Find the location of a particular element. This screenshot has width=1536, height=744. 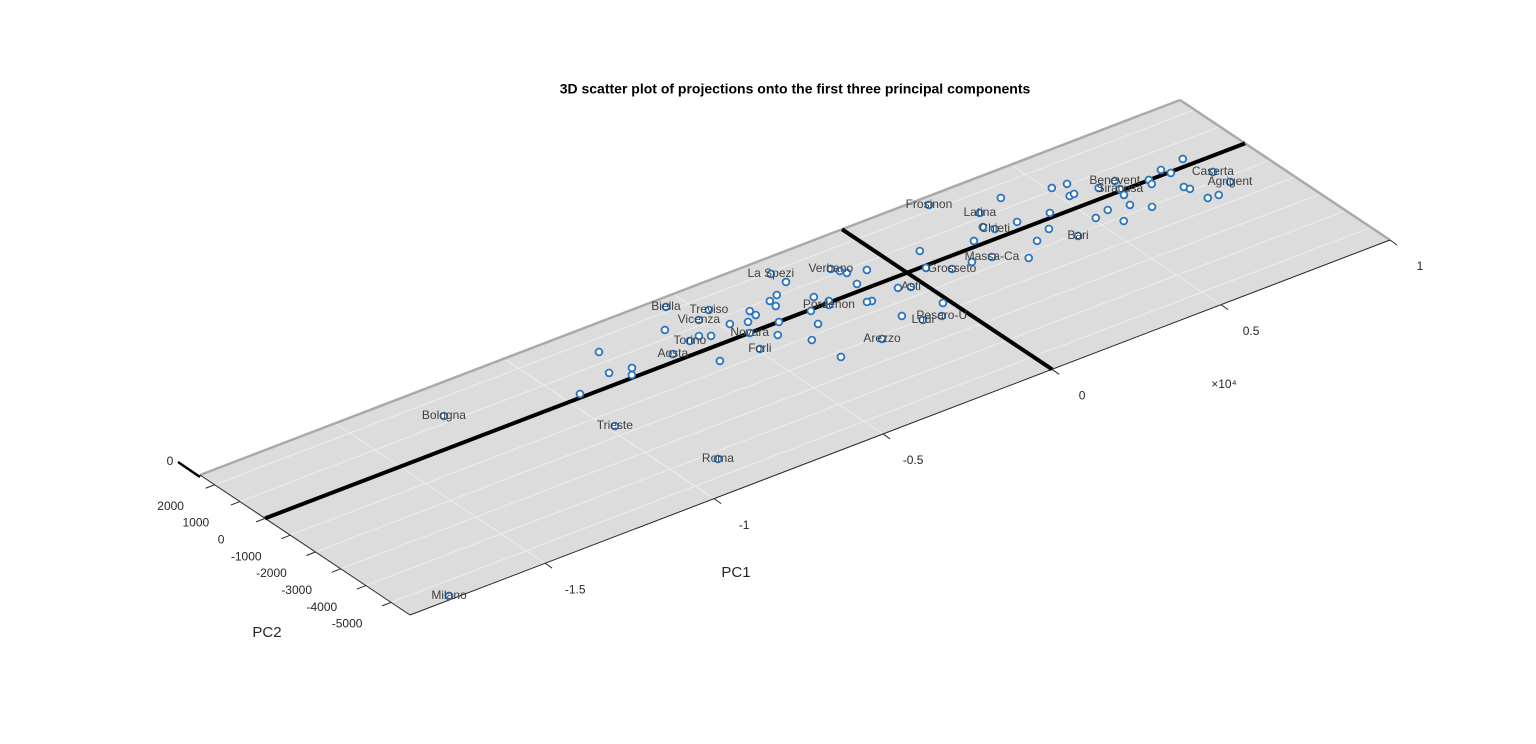

y-tick-label: -3000 is located at coordinates (296, 590).